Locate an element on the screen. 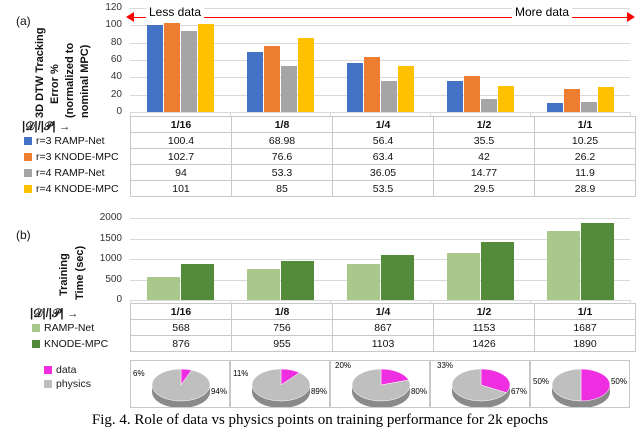 The height and width of the screenshot is (432, 640). pie-physics-percent-label: 50% is located at coordinates (618, 381).